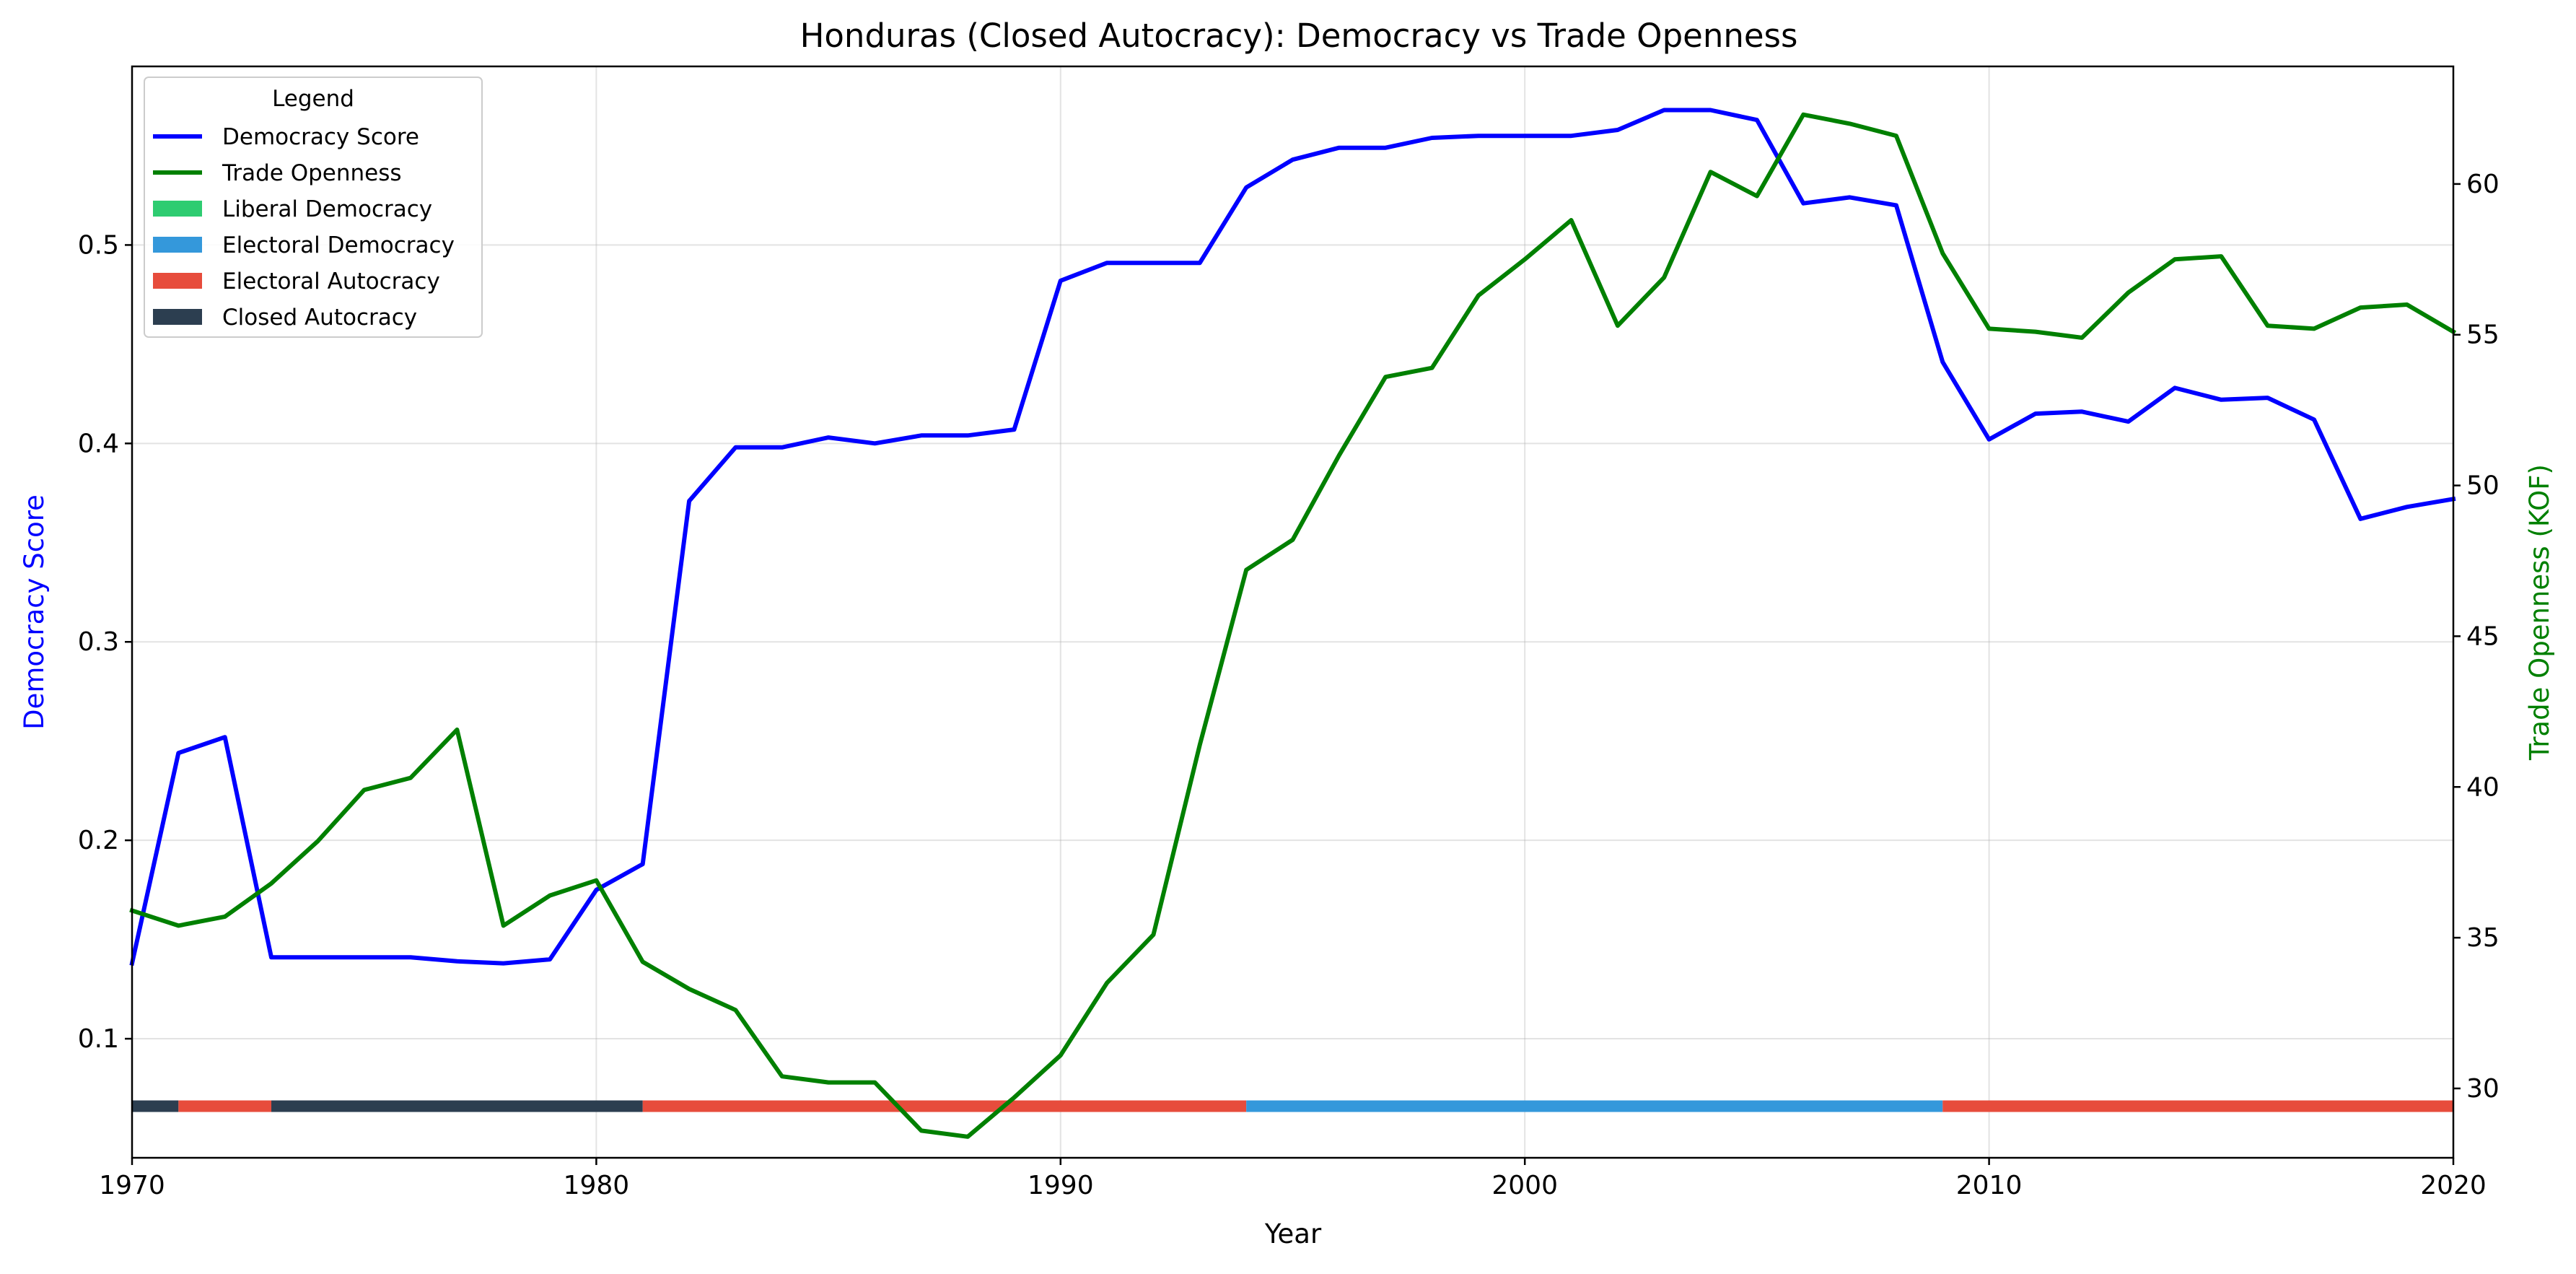 The height and width of the screenshot is (1274, 2576). I want to click on regime-bar, so click(1292, 1106).